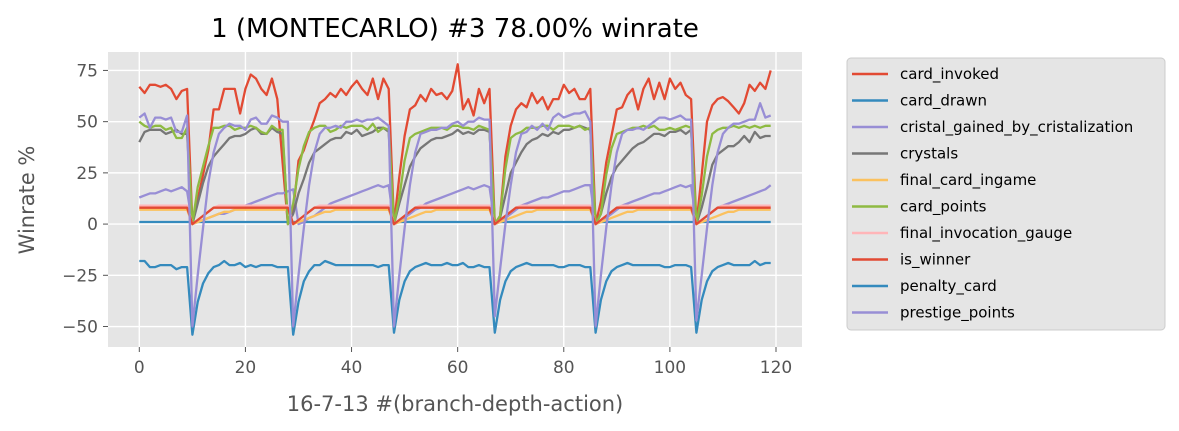 This screenshot has height=431, width=1179. What do you see at coordinates (87, 174) in the screenshot?
I see `y-tick-label: 25` at bounding box center [87, 174].